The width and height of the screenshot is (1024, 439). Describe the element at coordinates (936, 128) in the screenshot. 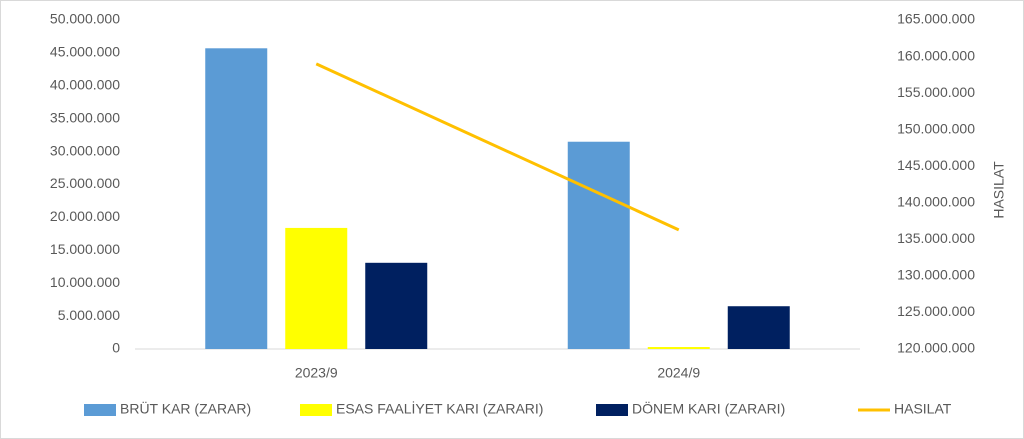

I see `y2-tick-label: 150.000.000` at that location.